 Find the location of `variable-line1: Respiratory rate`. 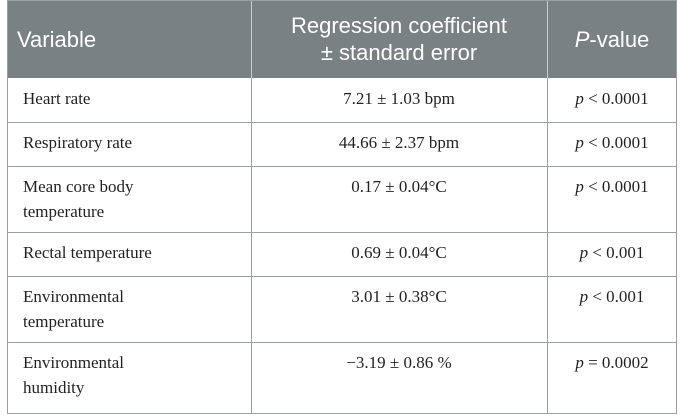

variable-line1: Respiratory rate is located at coordinates (78, 142).